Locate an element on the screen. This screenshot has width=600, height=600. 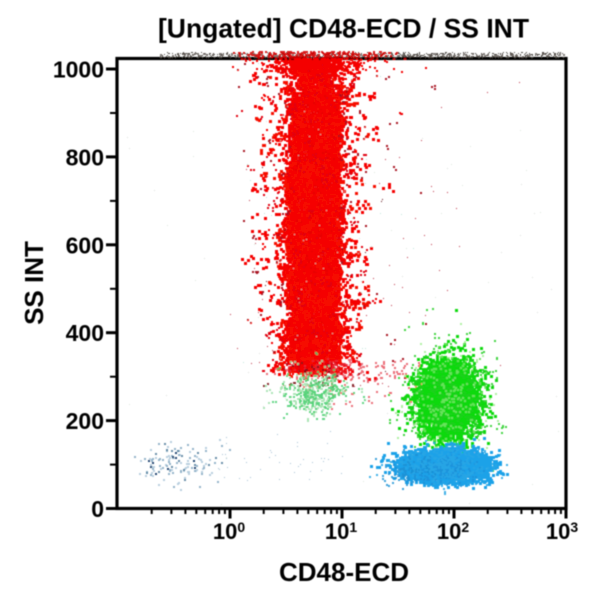
svg-text: 400 is located at coordinates (85, 333).